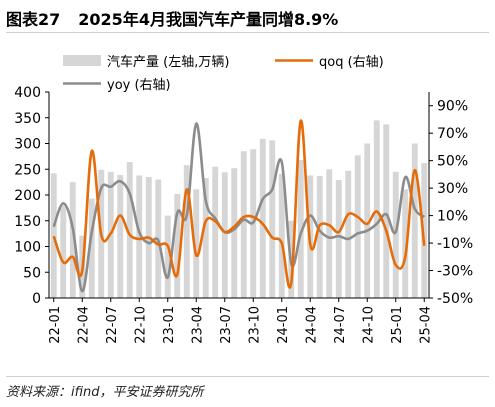 This screenshot has height=407, width=495. I want to click on x-tick-label: 22-10, so click(140, 325).